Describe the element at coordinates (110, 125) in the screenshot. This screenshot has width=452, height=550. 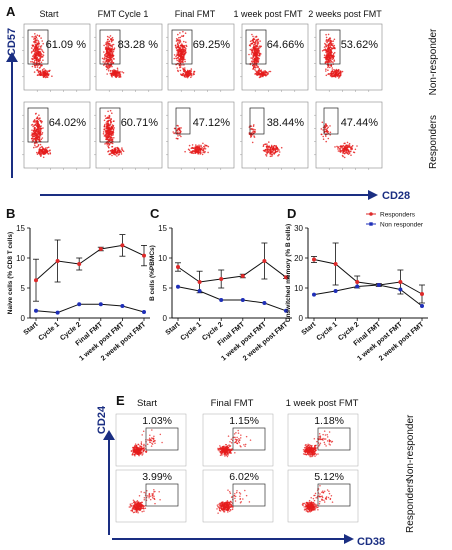
I see `flow-gate` at that location.